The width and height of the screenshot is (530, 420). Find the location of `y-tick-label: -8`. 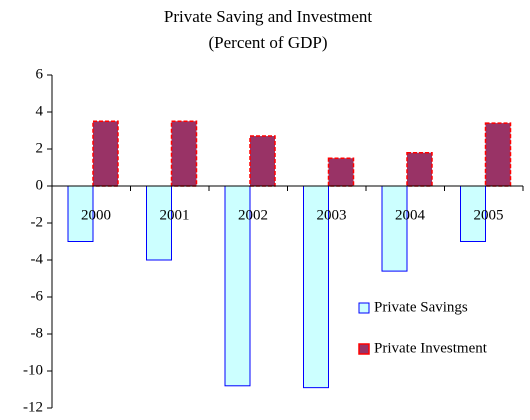

y-tick-label: -8 is located at coordinates (37, 333).